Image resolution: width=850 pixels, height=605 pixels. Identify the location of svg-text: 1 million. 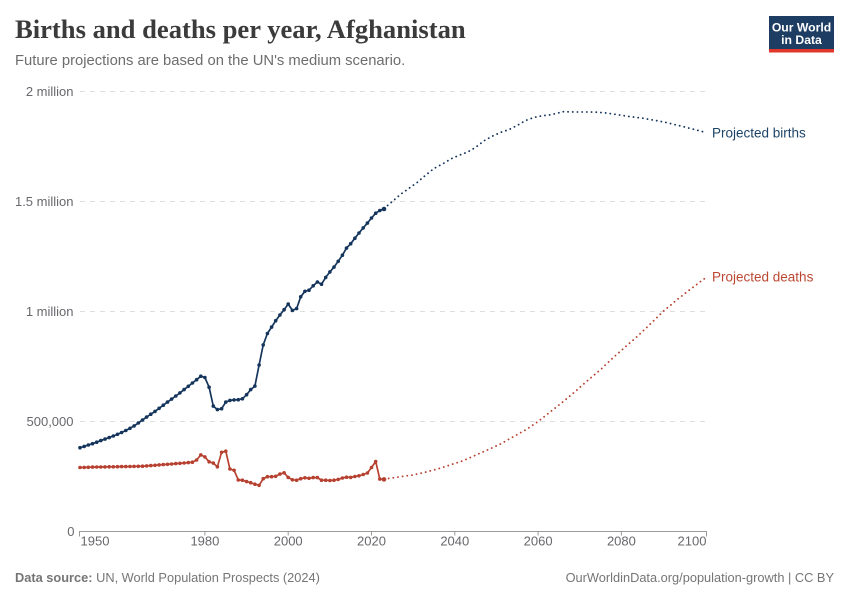
(50, 311).